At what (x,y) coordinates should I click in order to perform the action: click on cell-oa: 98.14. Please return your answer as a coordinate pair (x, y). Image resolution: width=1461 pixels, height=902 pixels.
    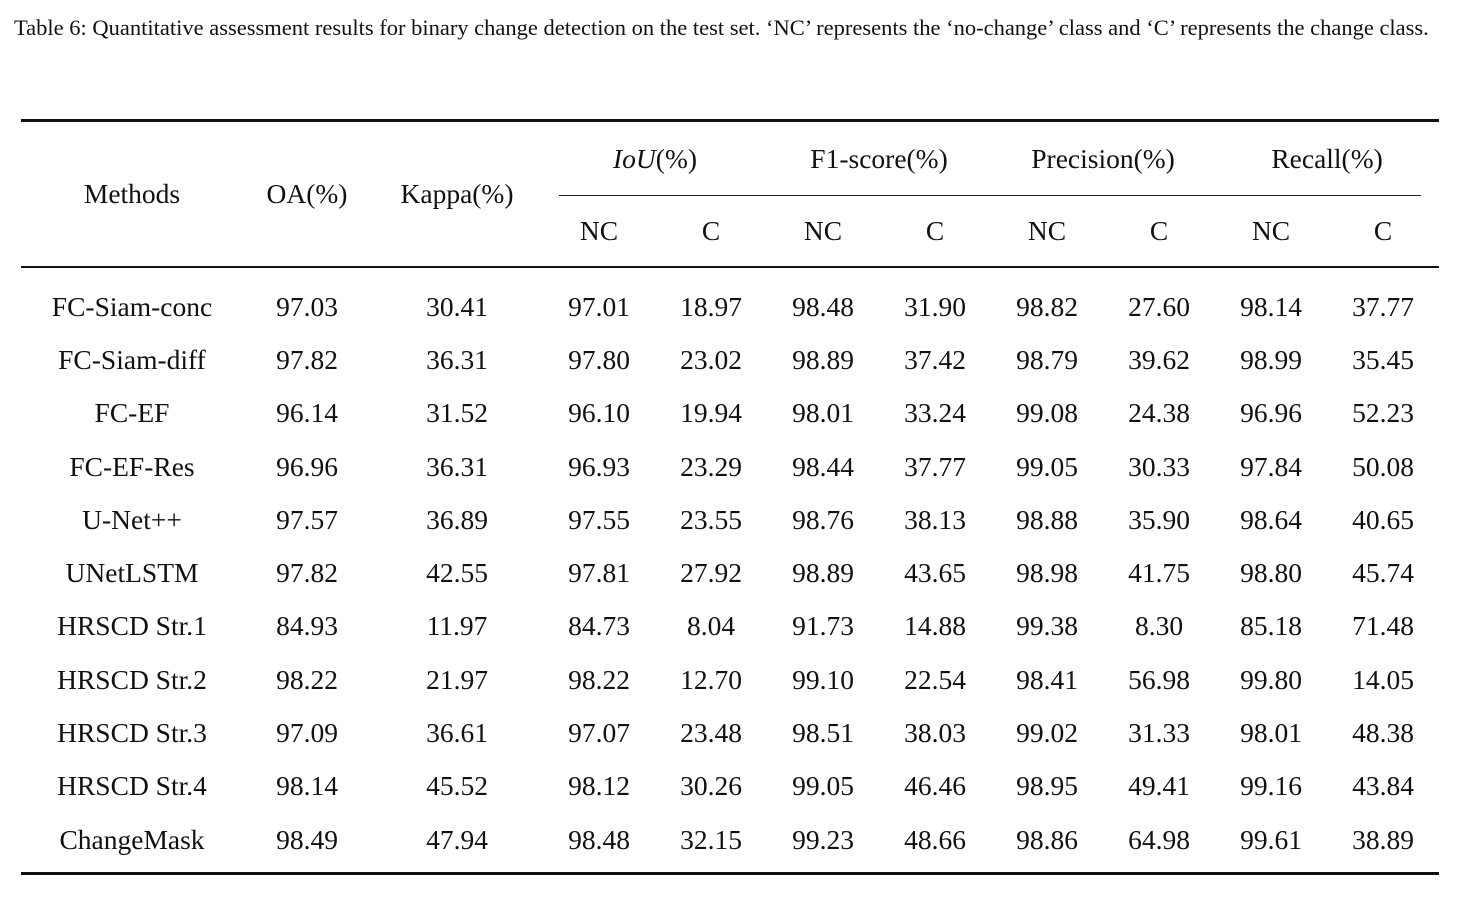
    Looking at the image, I should click on (307, 786).